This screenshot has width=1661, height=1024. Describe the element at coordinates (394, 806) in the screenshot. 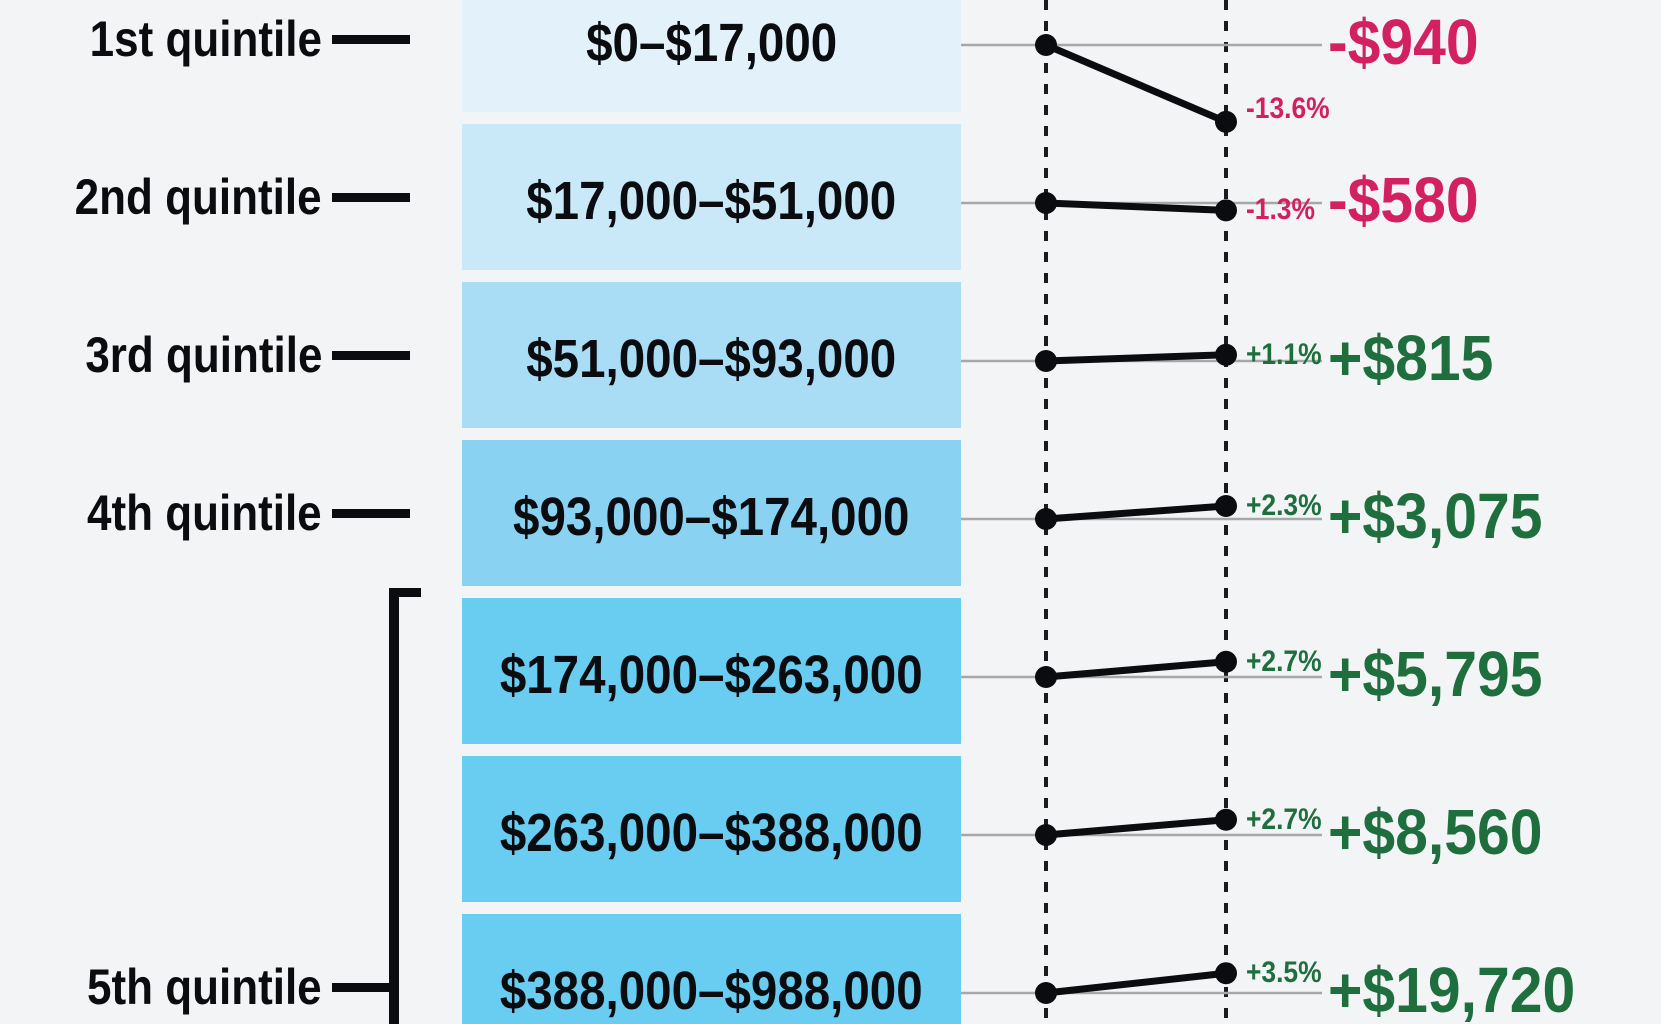

I see `fifth-quintile-bracket-line` at that location.